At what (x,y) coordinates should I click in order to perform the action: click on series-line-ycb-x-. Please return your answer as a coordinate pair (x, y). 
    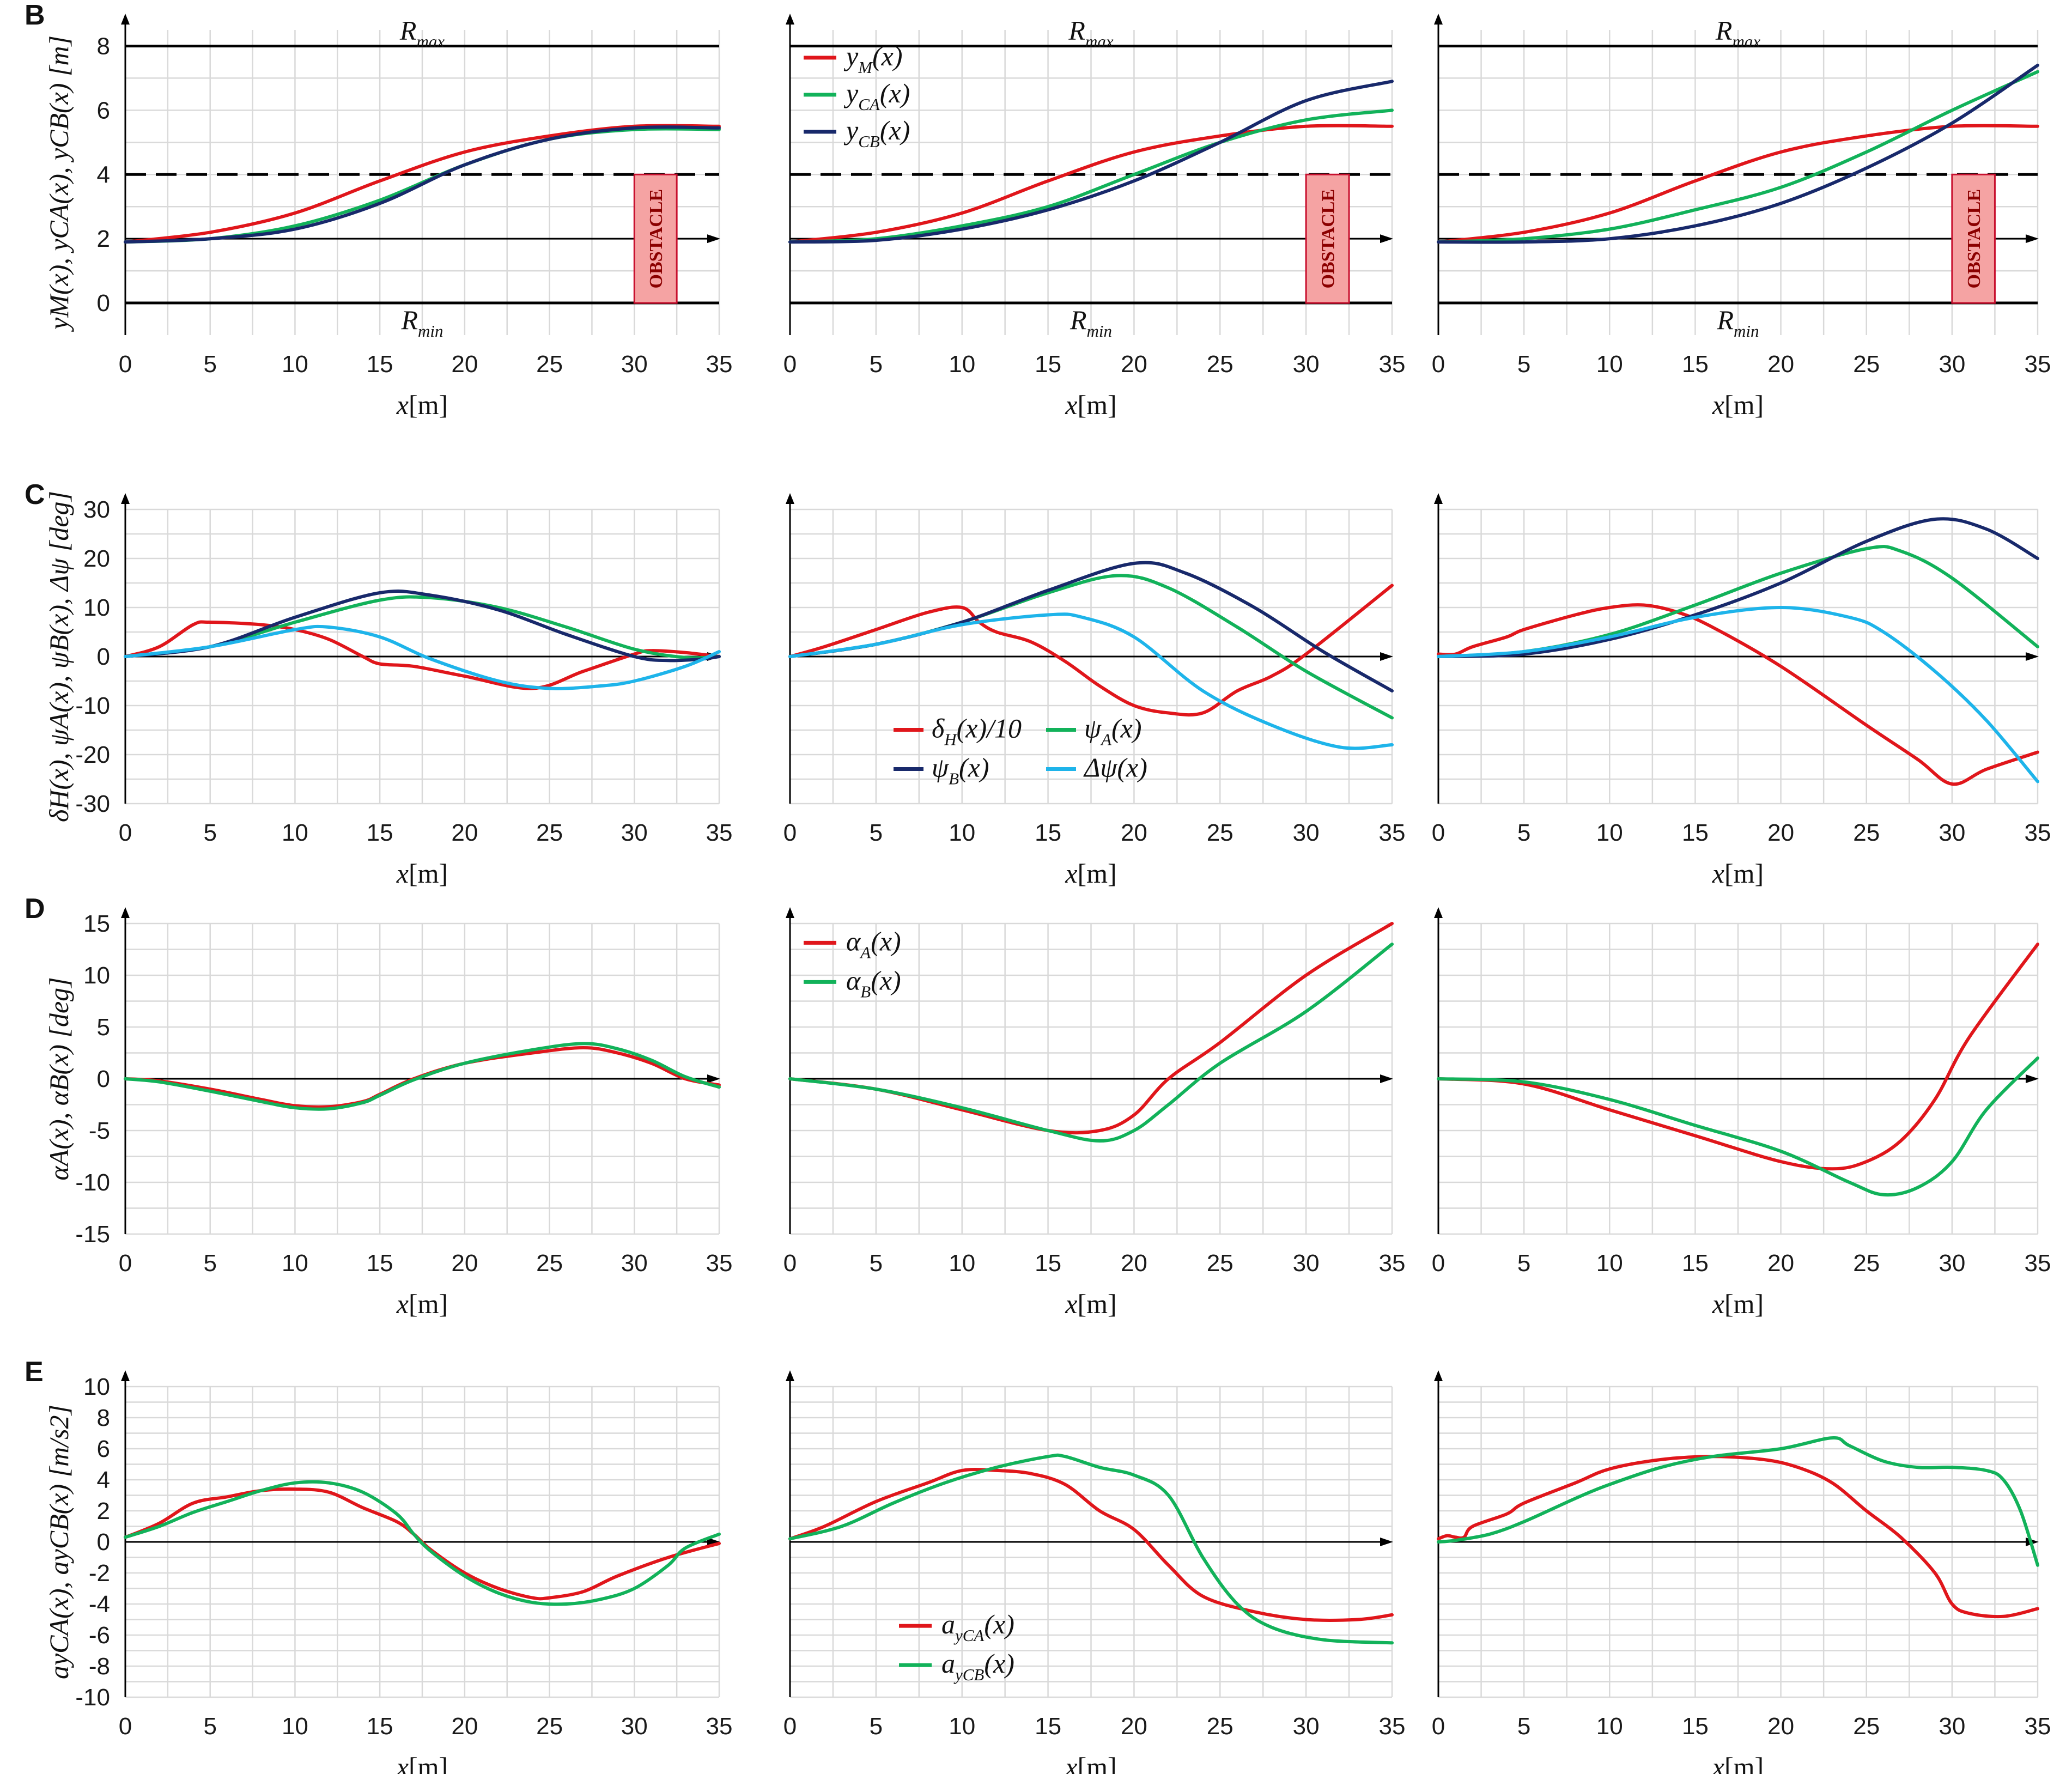
    Looking at the image, I should click on (1738, 153).